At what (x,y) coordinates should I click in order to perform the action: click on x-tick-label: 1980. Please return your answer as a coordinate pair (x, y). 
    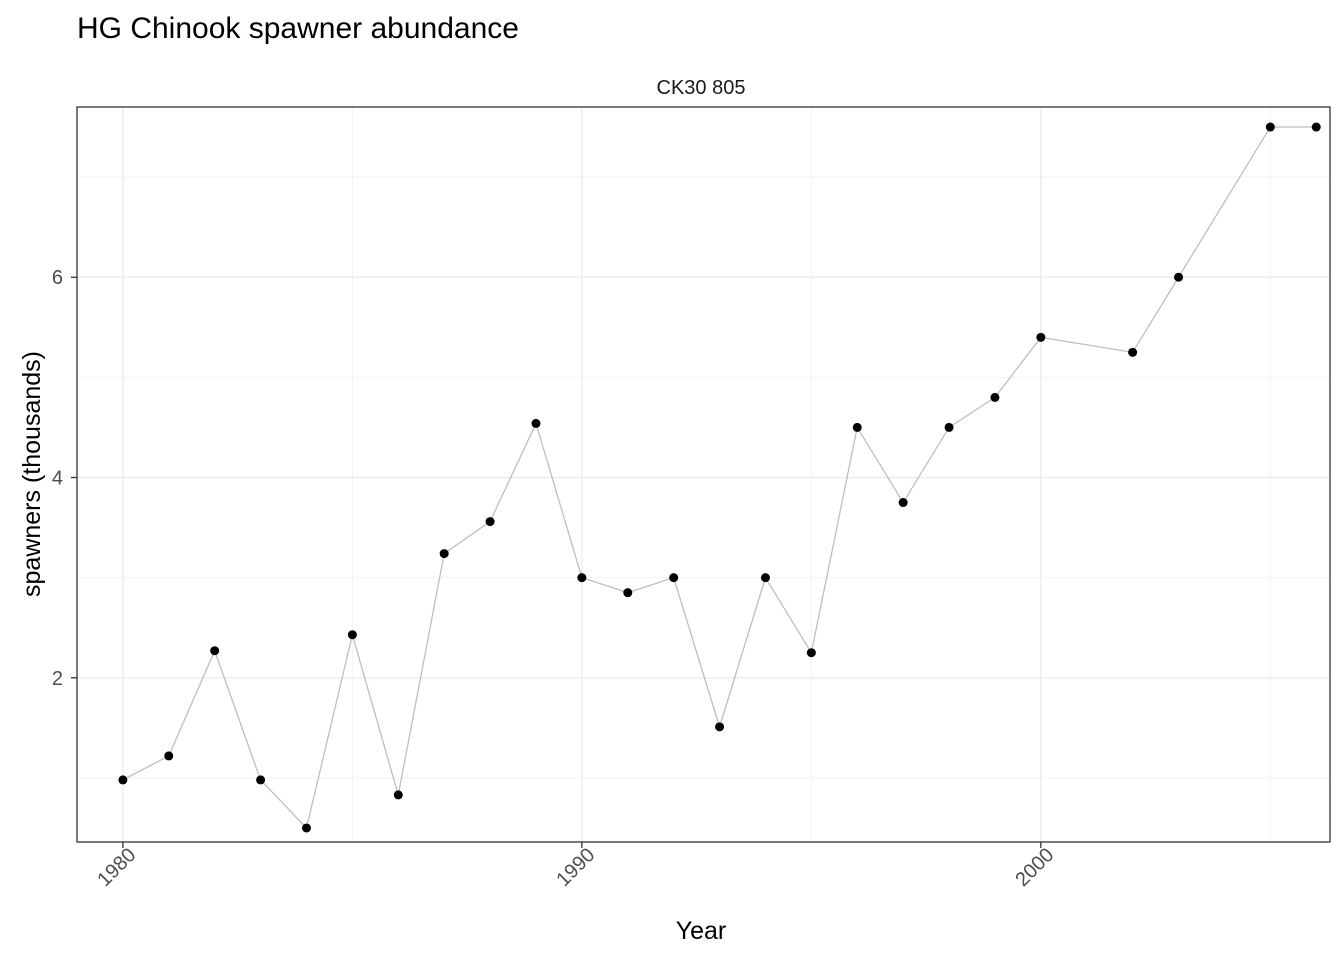
    Looking at the image, I should click on (116, 867).